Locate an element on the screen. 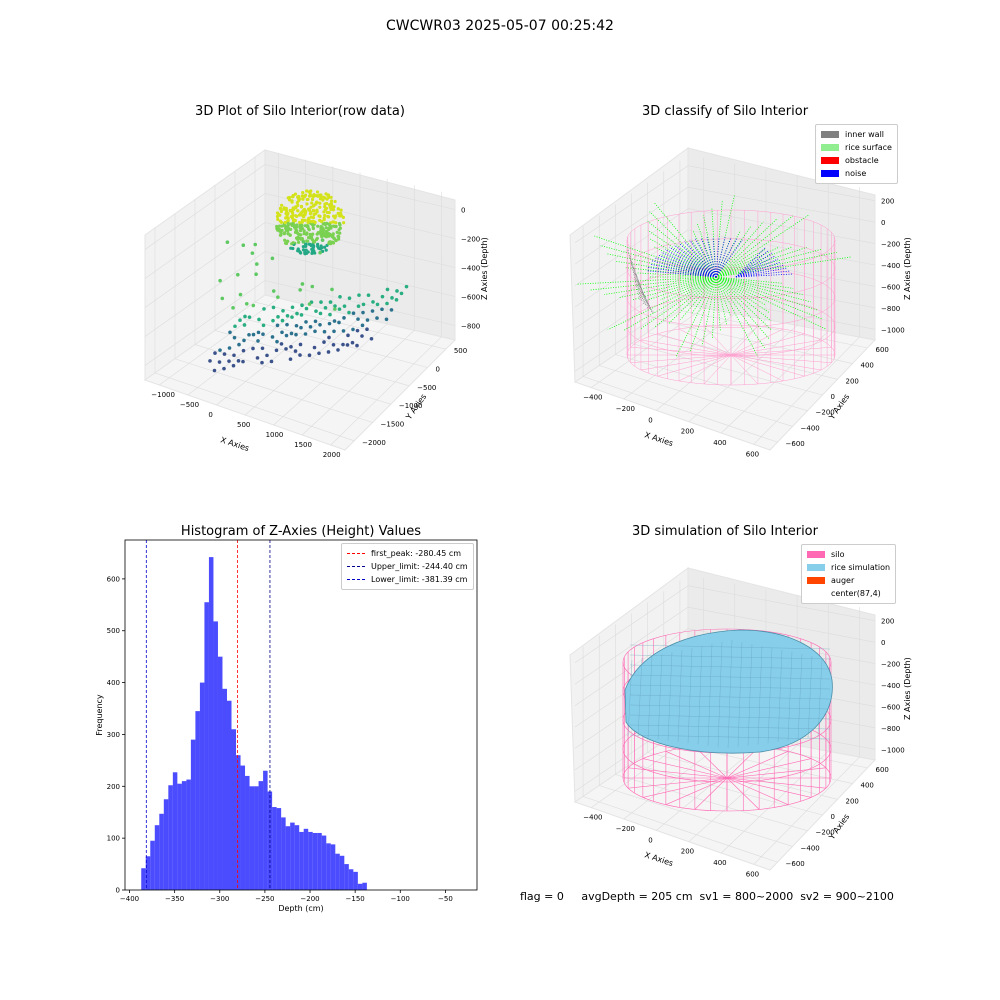 This screenshot has width=1000, height=1000. raw-panel-title: 3D Plot of Silo Interior(row data) is located at coordinates (300, 111).